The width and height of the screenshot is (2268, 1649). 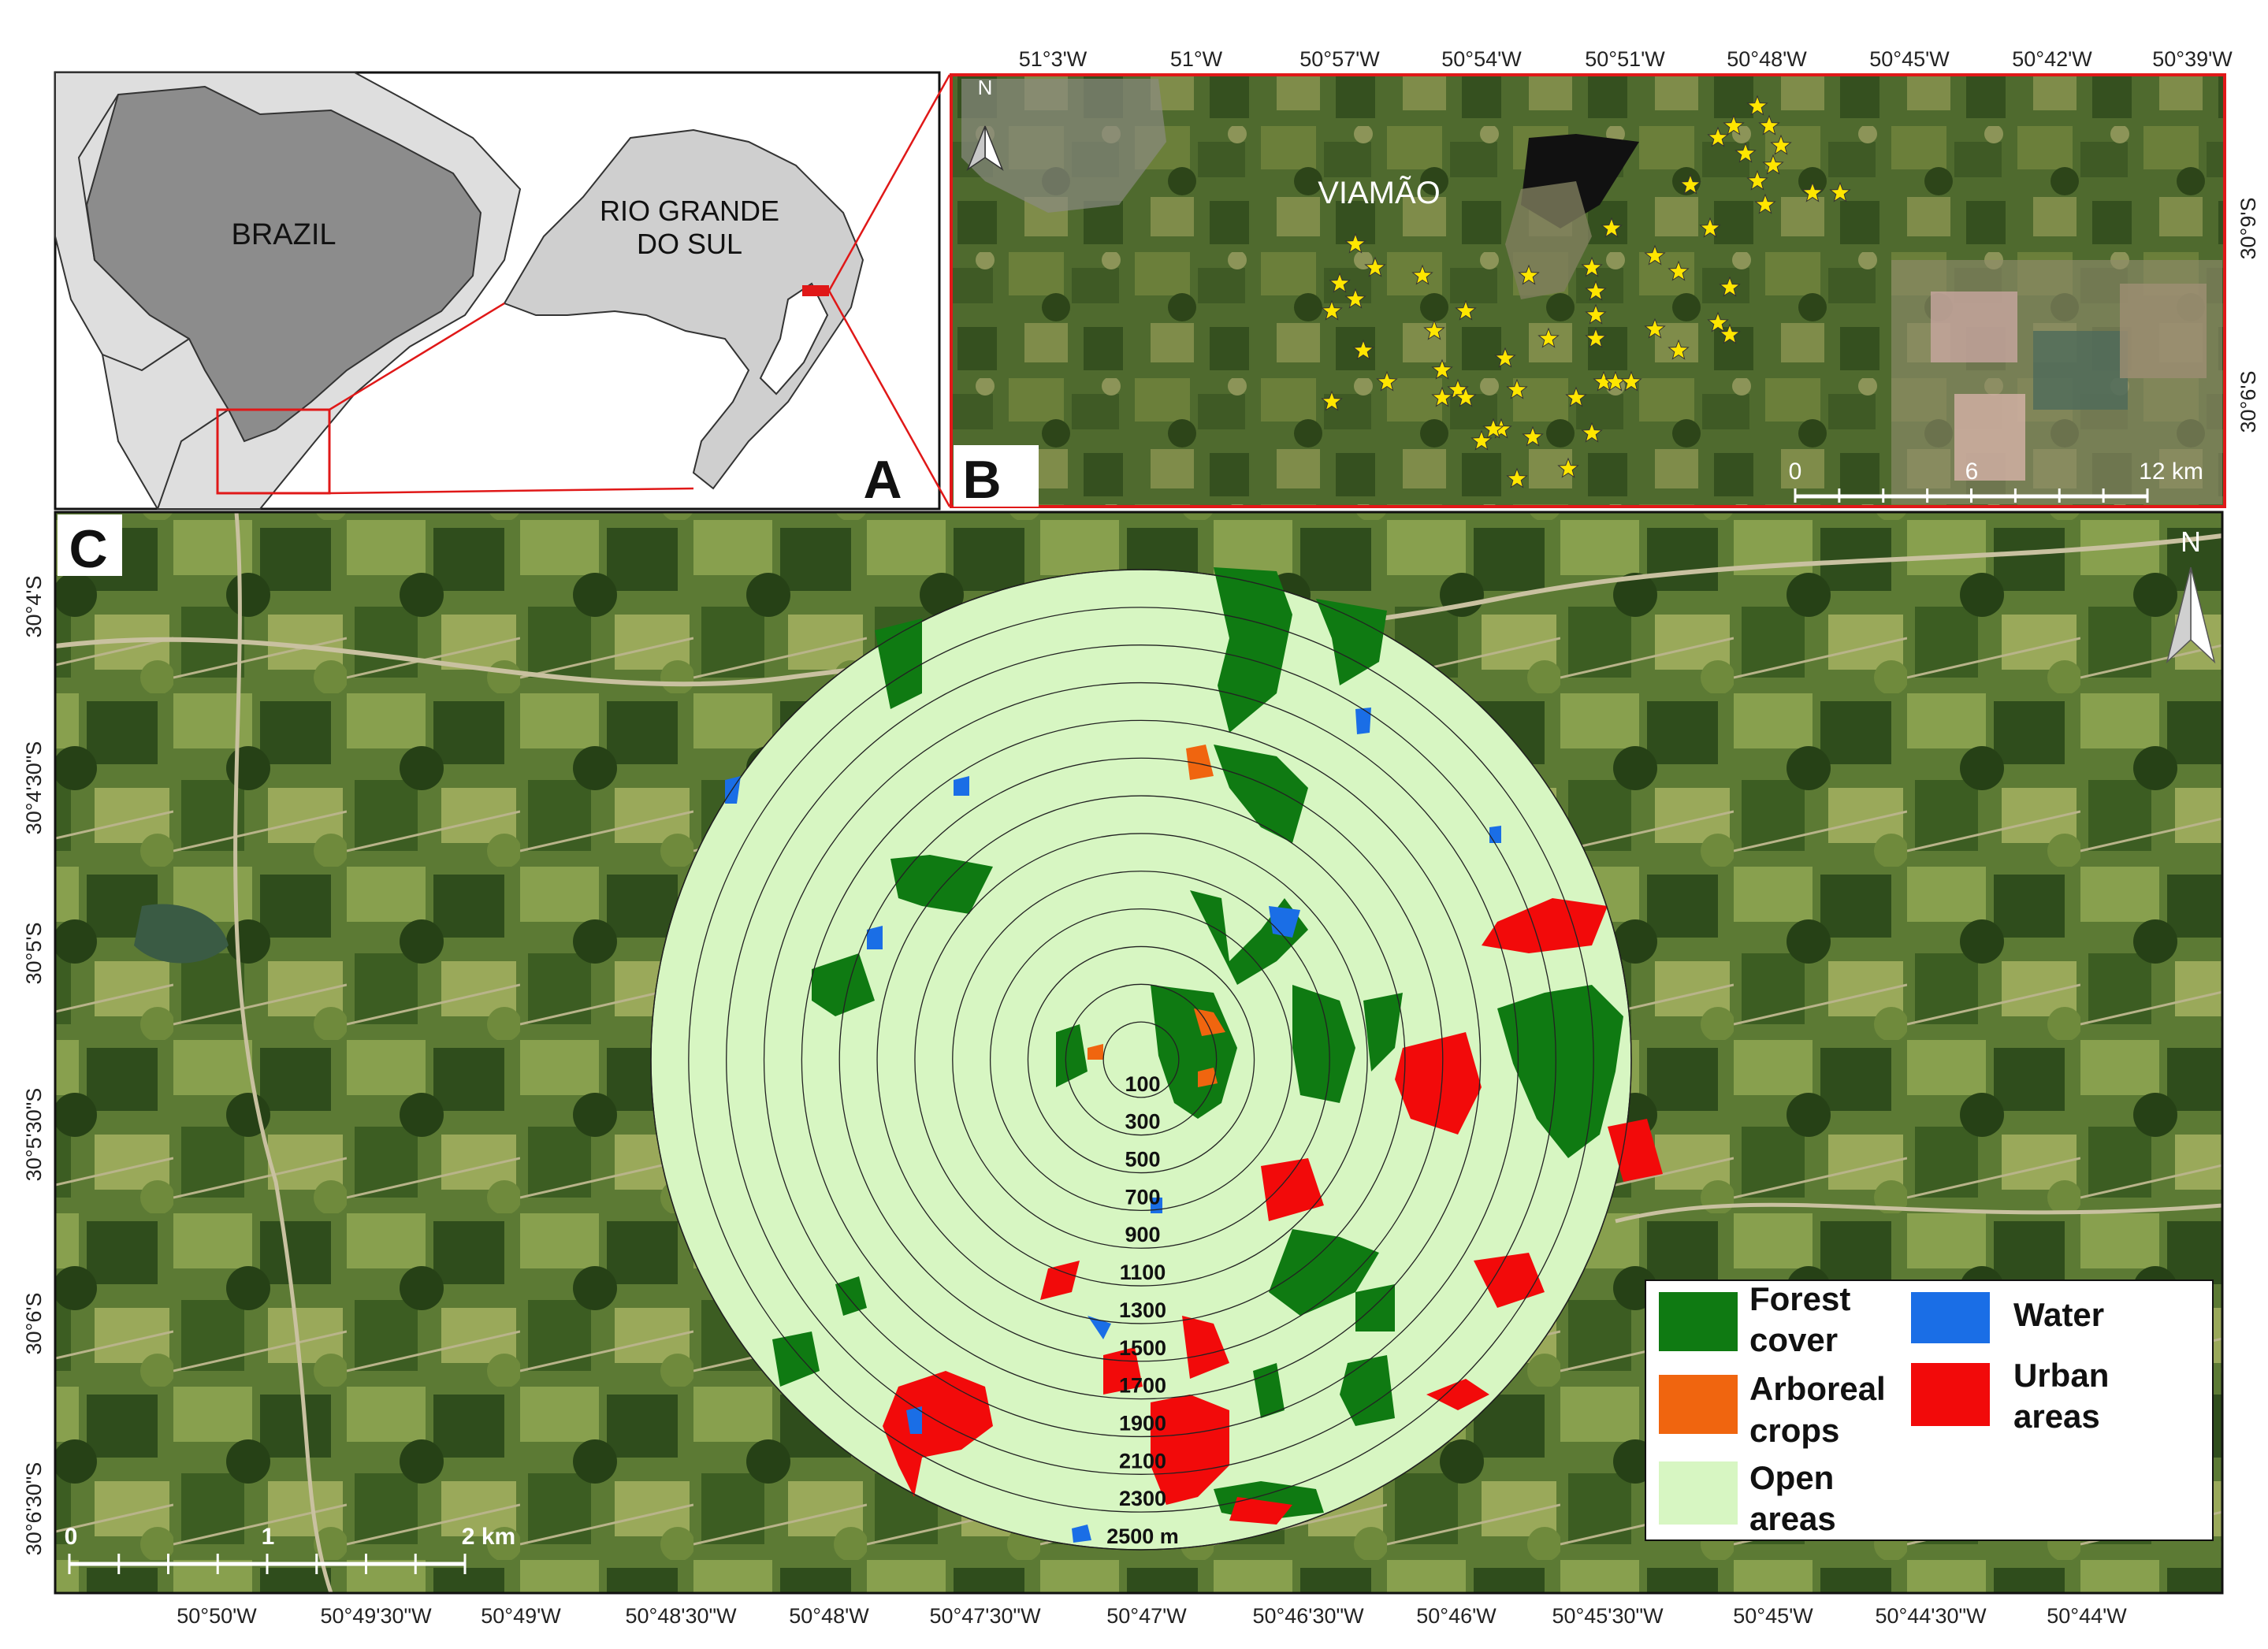 I want to click on c-bottom-tick-9: 50°45'30"W, so click(x=1608, y=1616).